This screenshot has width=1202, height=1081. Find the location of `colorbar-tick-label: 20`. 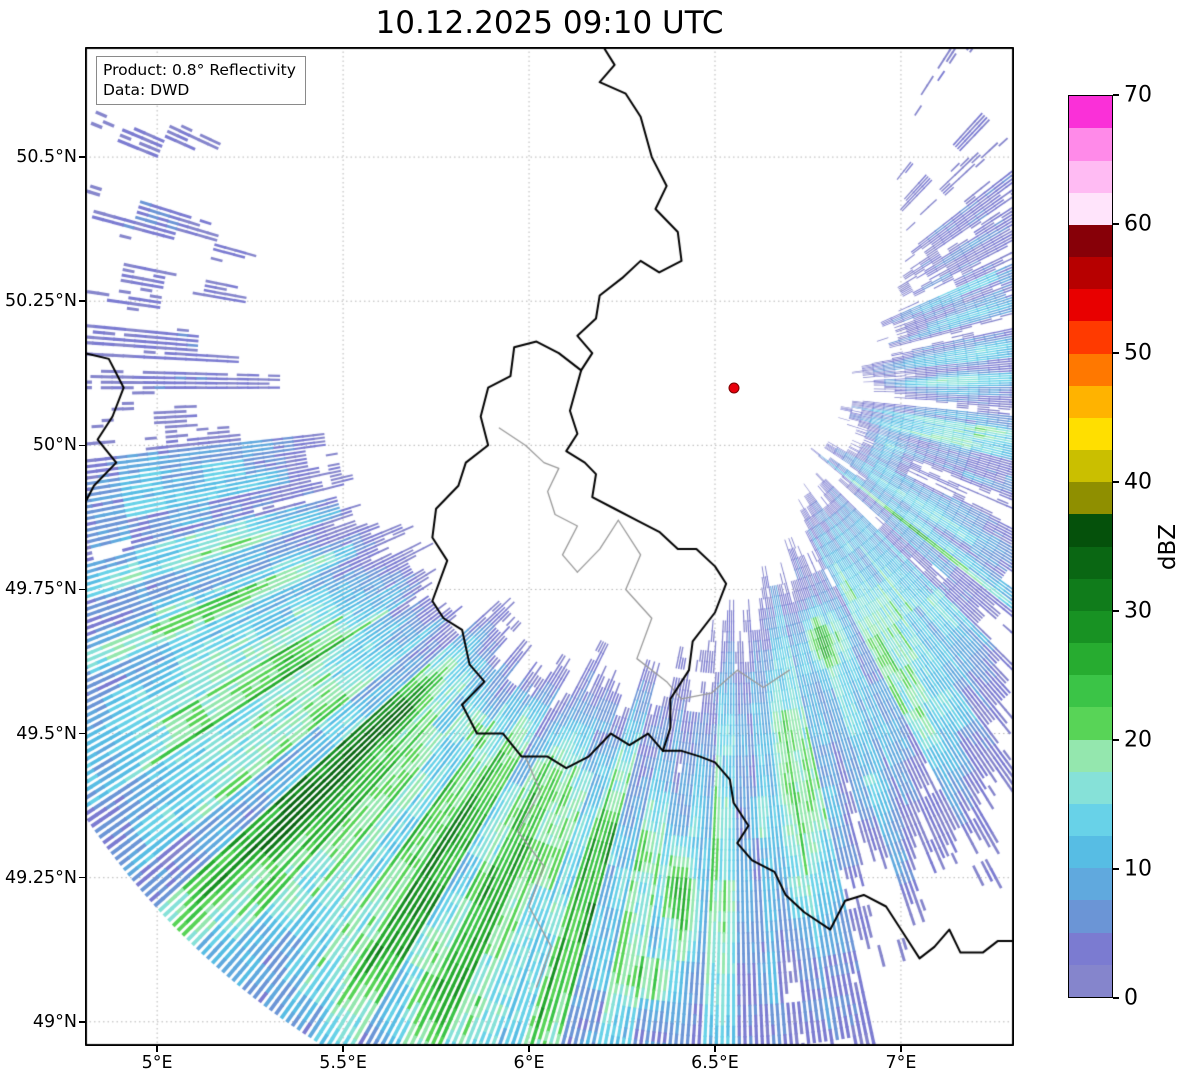

colorbar-tick-label: 20 is located at coordinates (1138, 740).